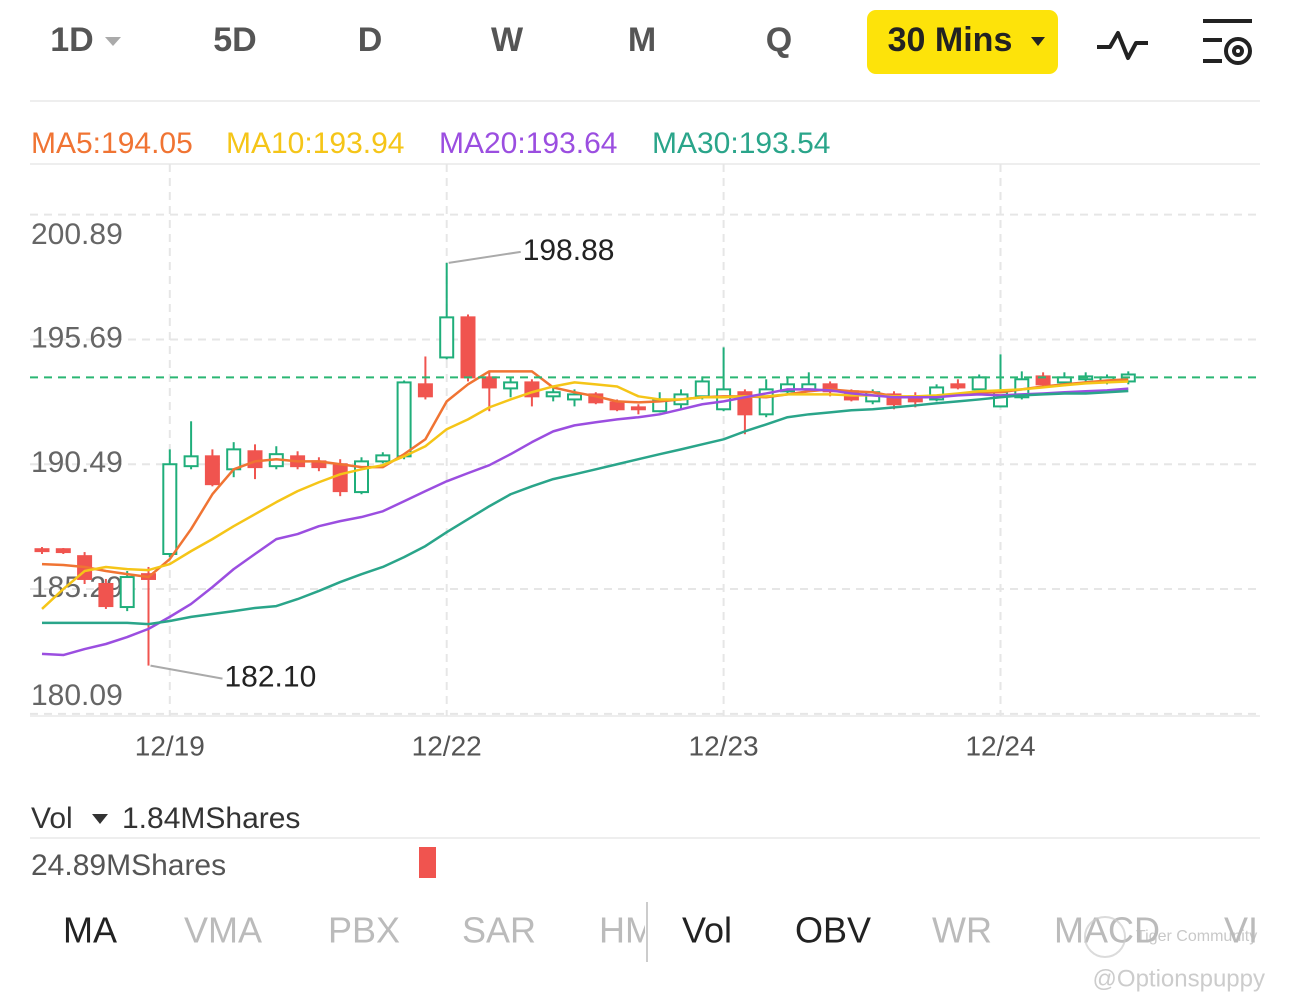  I want to click on x-tick-label: 12/22, so click(447, 745).